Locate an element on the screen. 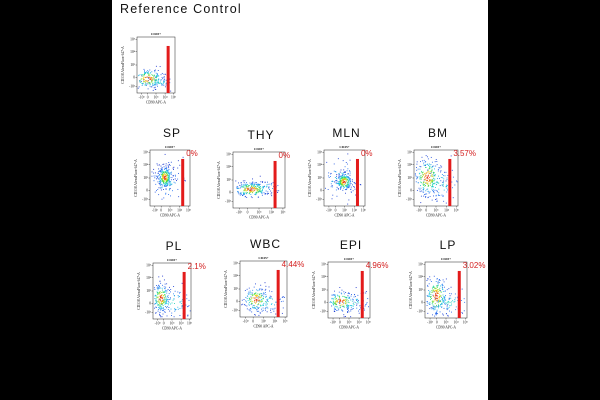 This screenshot has height=400, width=600. y-tick-label: 0 is located at coordinates (147, 191).